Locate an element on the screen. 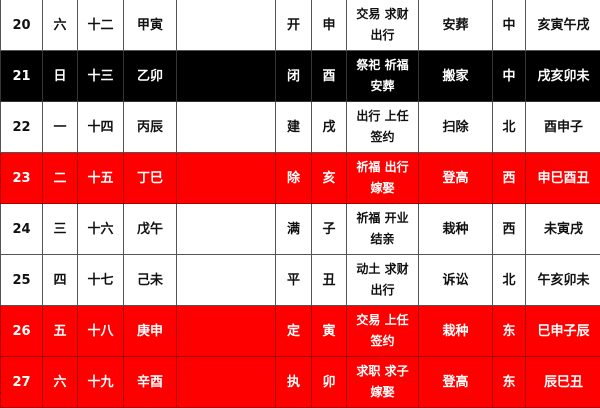 This screenshot has height=408, width=600. ganzhi-cell: 己未 is located at coordinates (150, 280).